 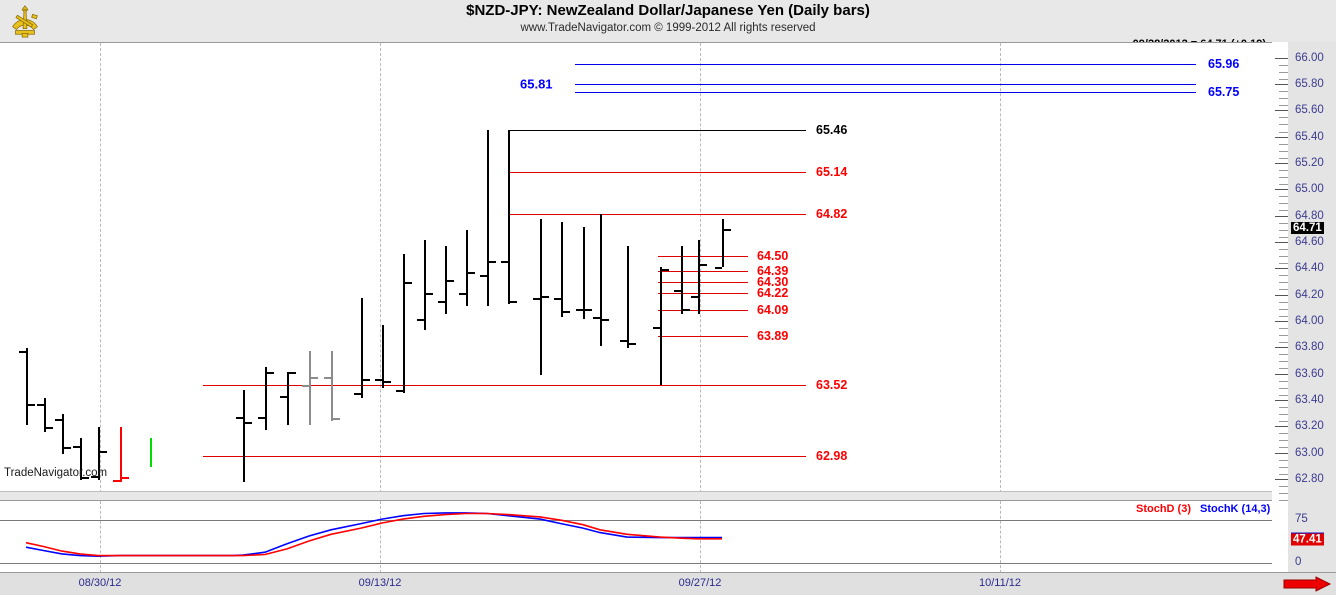 What do you see at coordinates (373, 535) in the screenshot?
I see `stoch-k-line` at bounding box center [373, 535].